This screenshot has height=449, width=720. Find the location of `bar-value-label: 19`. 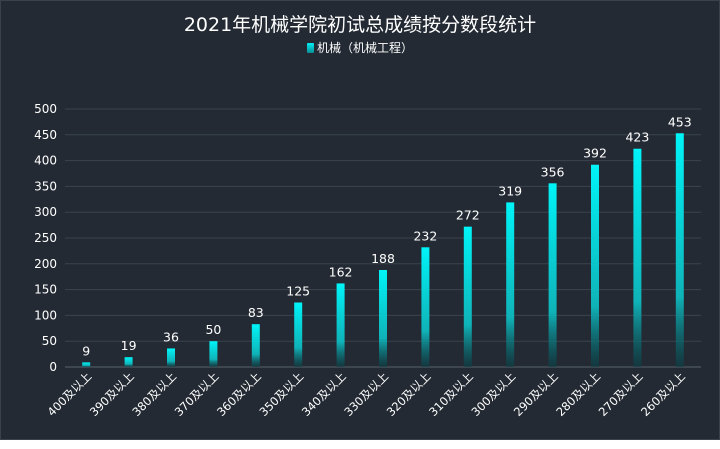

bar-value-label: 19 is located at coordinates (129, 345).